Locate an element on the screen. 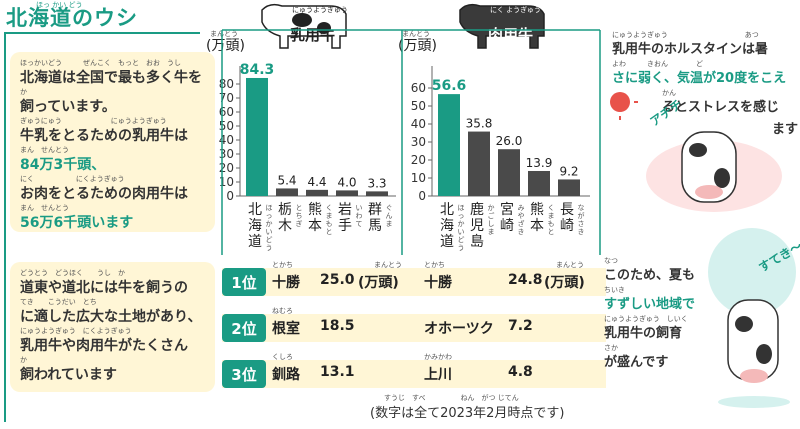  x-tick-ruby: く is located at coordinates (551, 208).